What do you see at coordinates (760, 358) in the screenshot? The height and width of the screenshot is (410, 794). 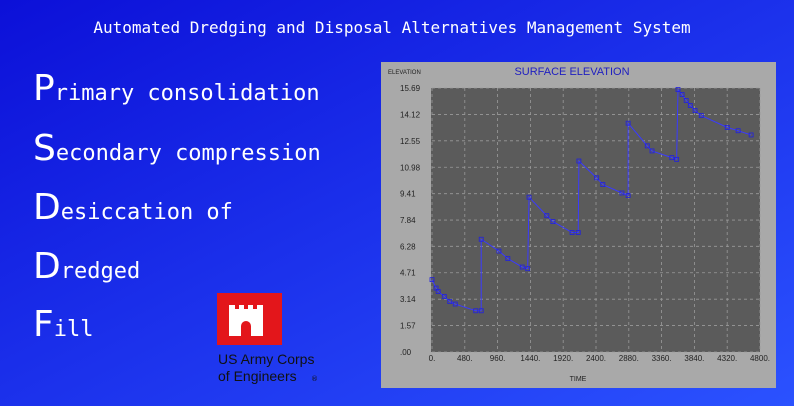 I see `x-tick-label: 4800.` at bounding box center [760, 358].